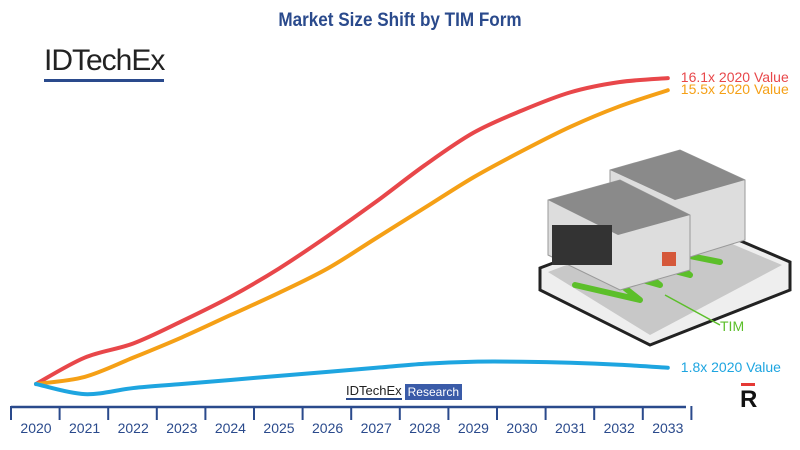  What do you see at coordinates (278, 428) in the screenshot?
I see `x-tick-label: 2025` at bounding box center [278, 428].